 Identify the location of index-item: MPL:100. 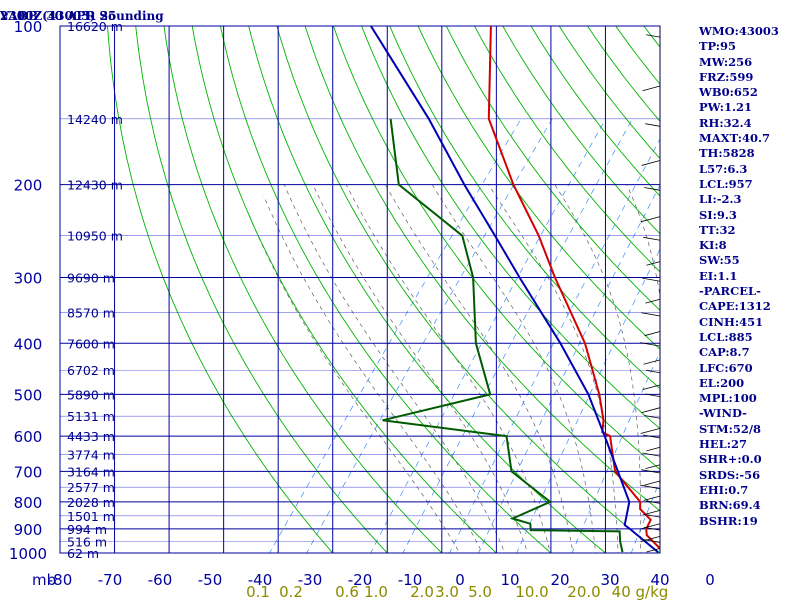
(728, 398).